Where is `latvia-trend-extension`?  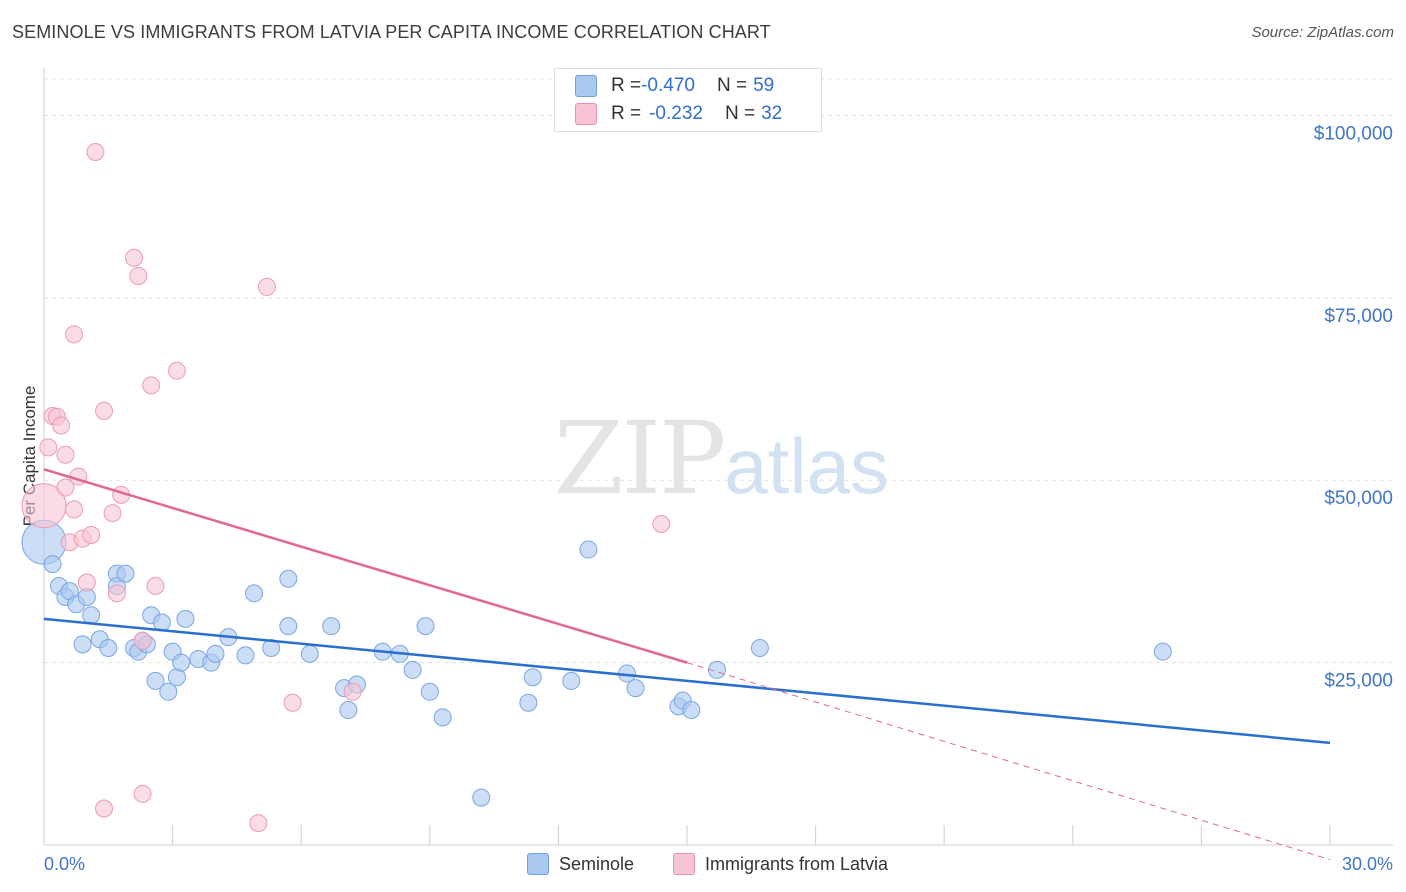
latvia-trend-extension is located at coordinates (1008, 761).